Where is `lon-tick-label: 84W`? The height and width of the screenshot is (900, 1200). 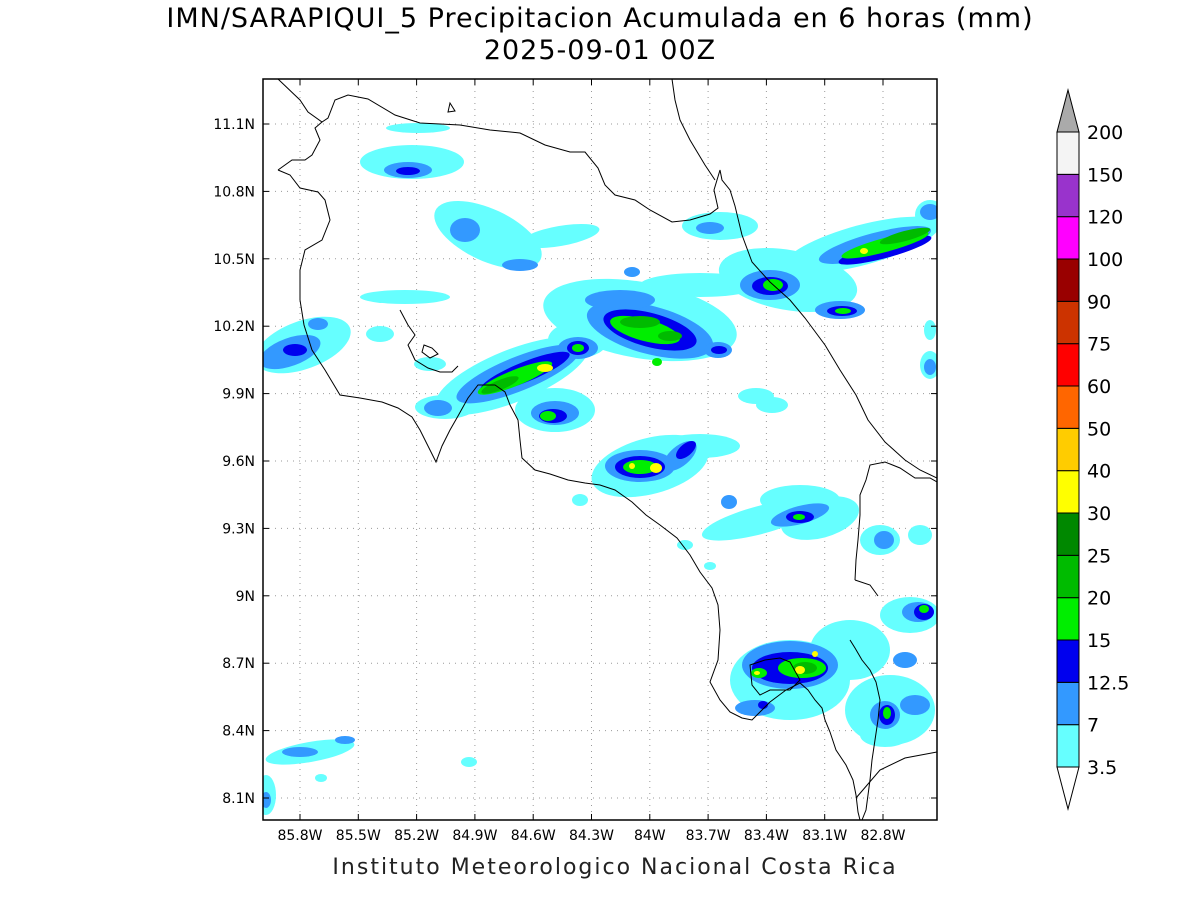 lon-tick-label: 84W is located at coordinates (650, 836).